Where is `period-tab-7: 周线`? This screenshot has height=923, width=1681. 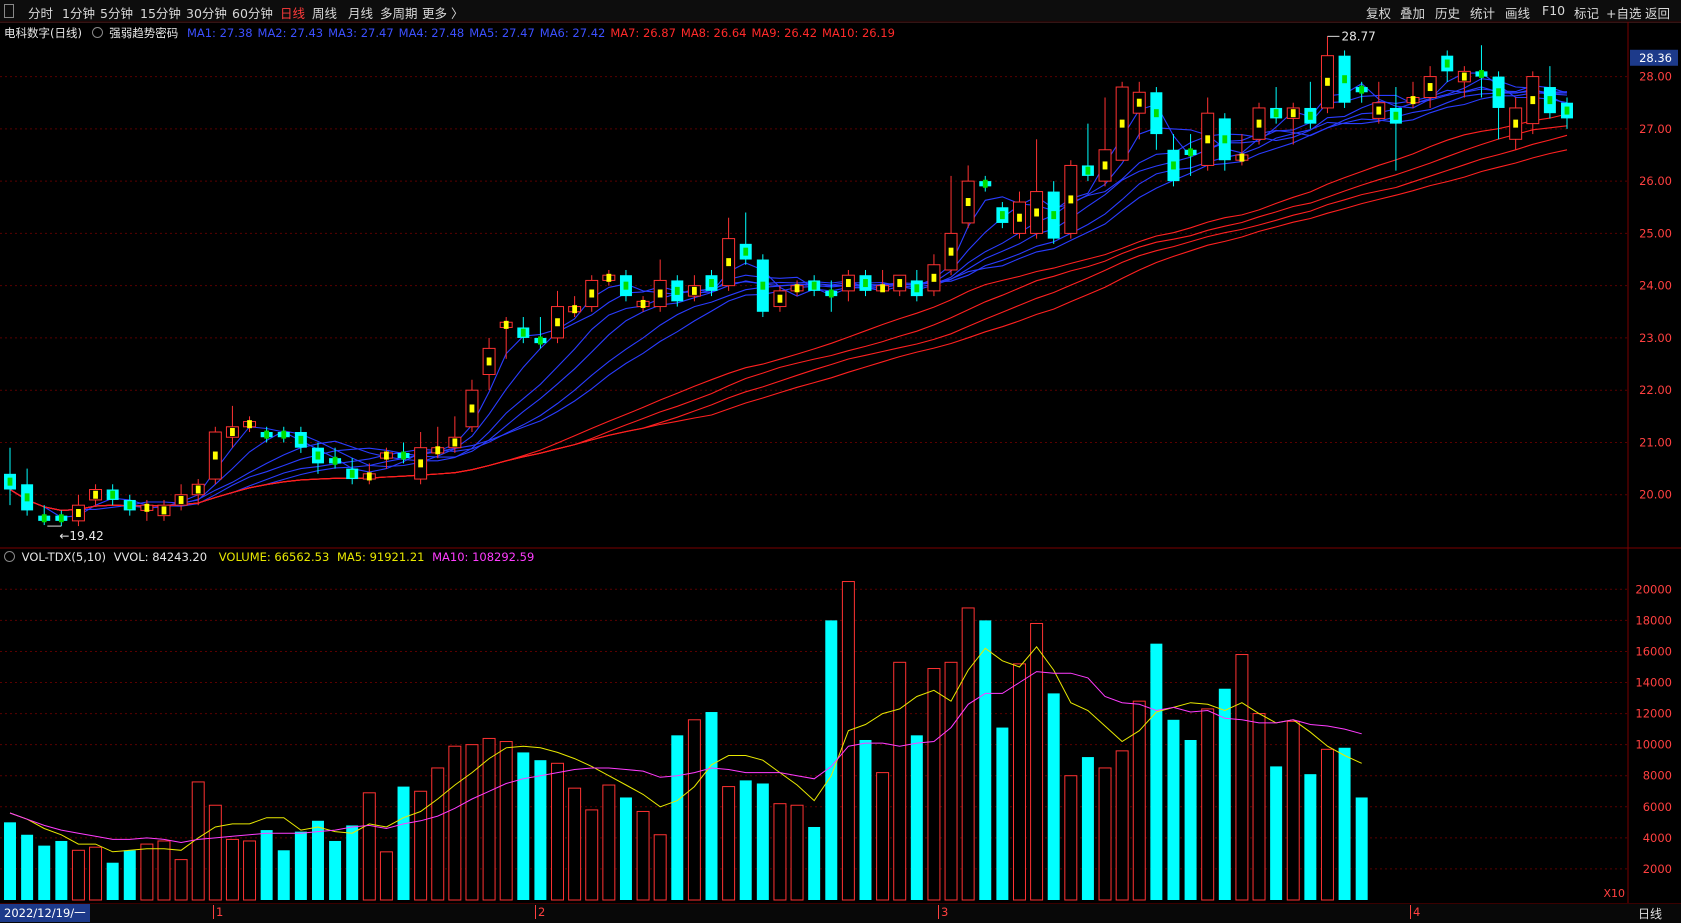 period-tab-7: 周线 is located at coordinates (325, 13).